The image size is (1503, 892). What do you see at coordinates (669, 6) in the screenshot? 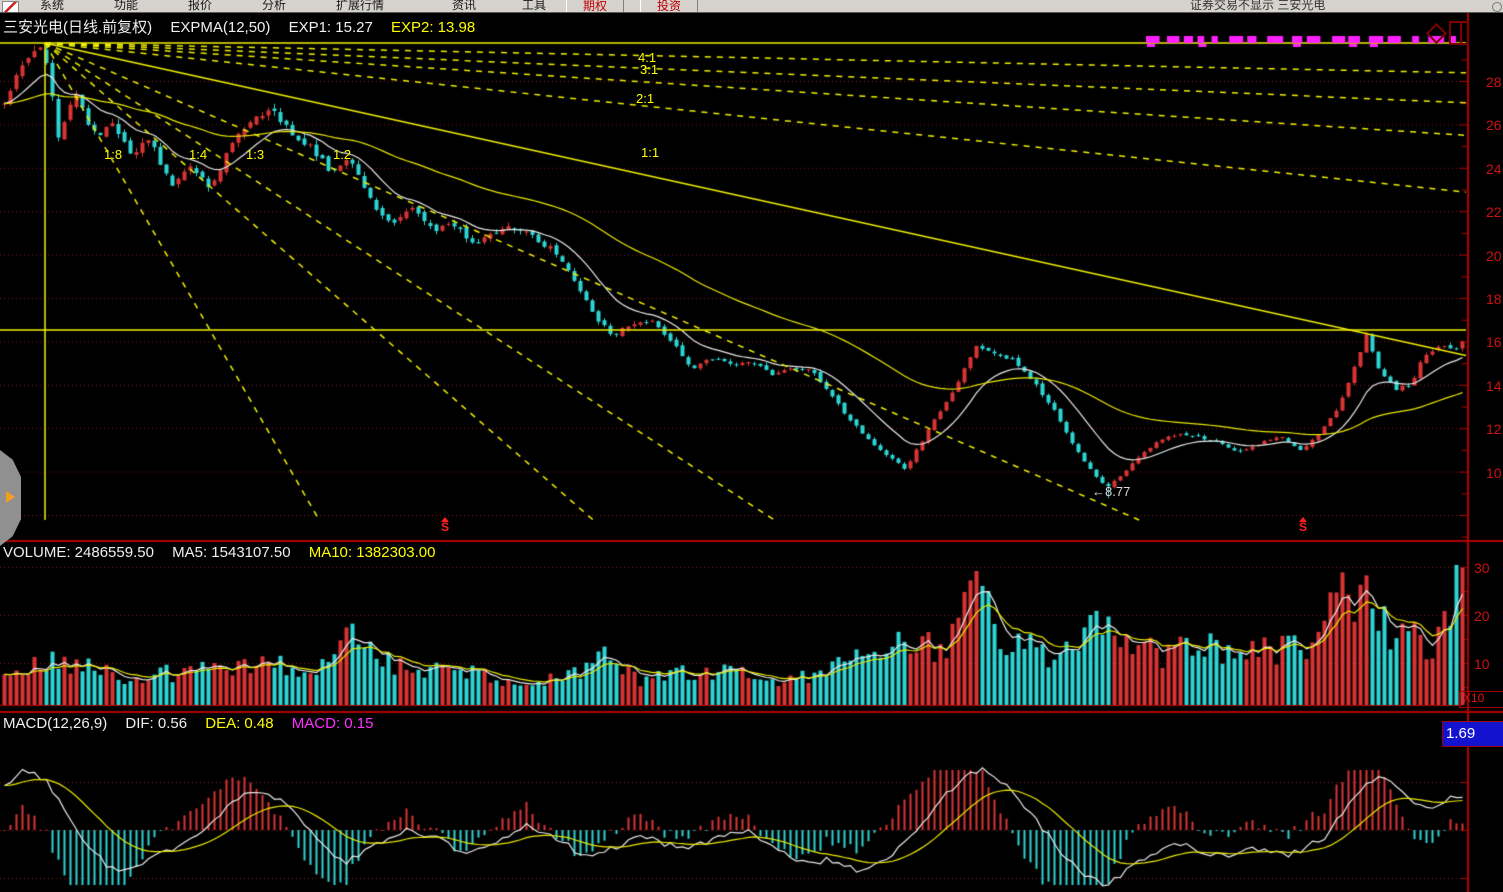
I see `menu-button-1: 投资` at bounding box center [669, 6].